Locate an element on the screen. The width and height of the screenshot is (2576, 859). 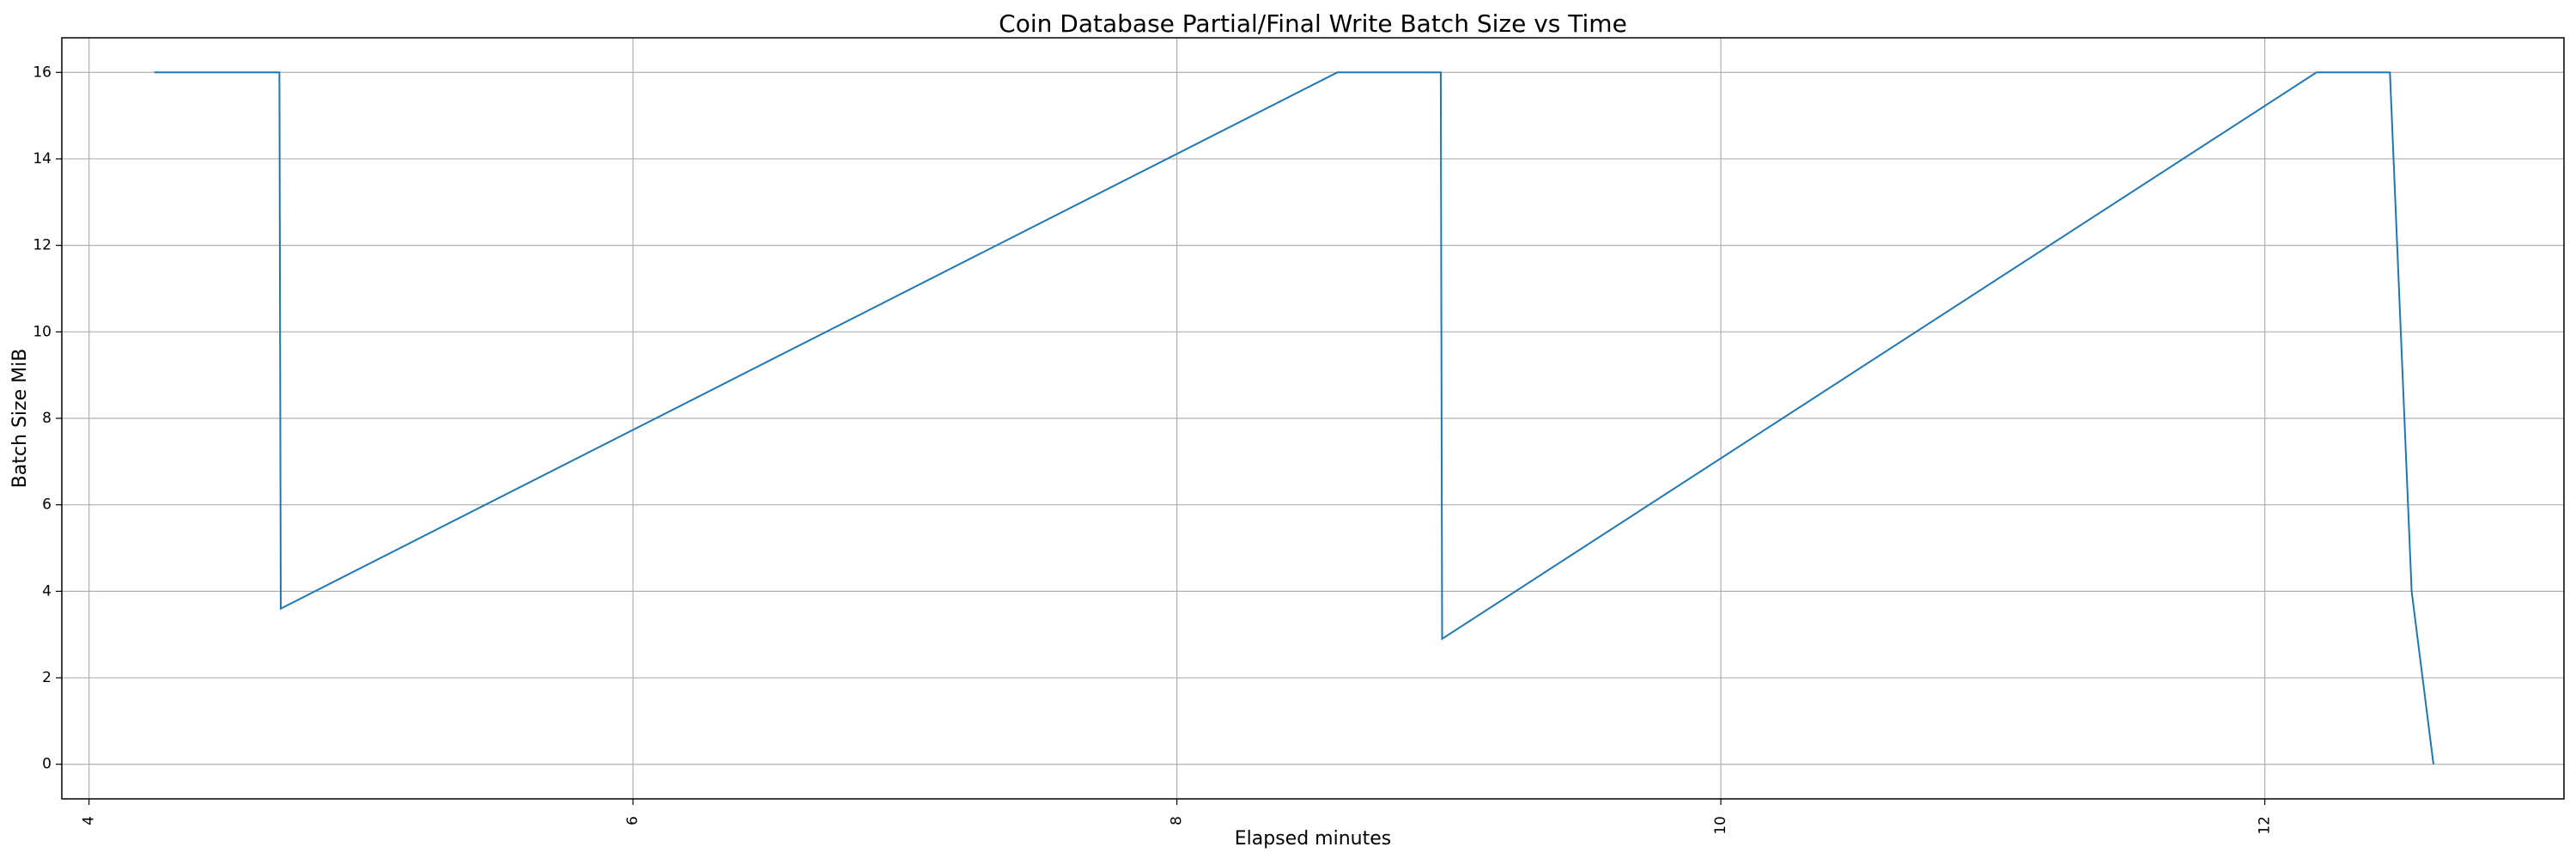
x-tick-label: 6 is located at coordinates (632, 821).